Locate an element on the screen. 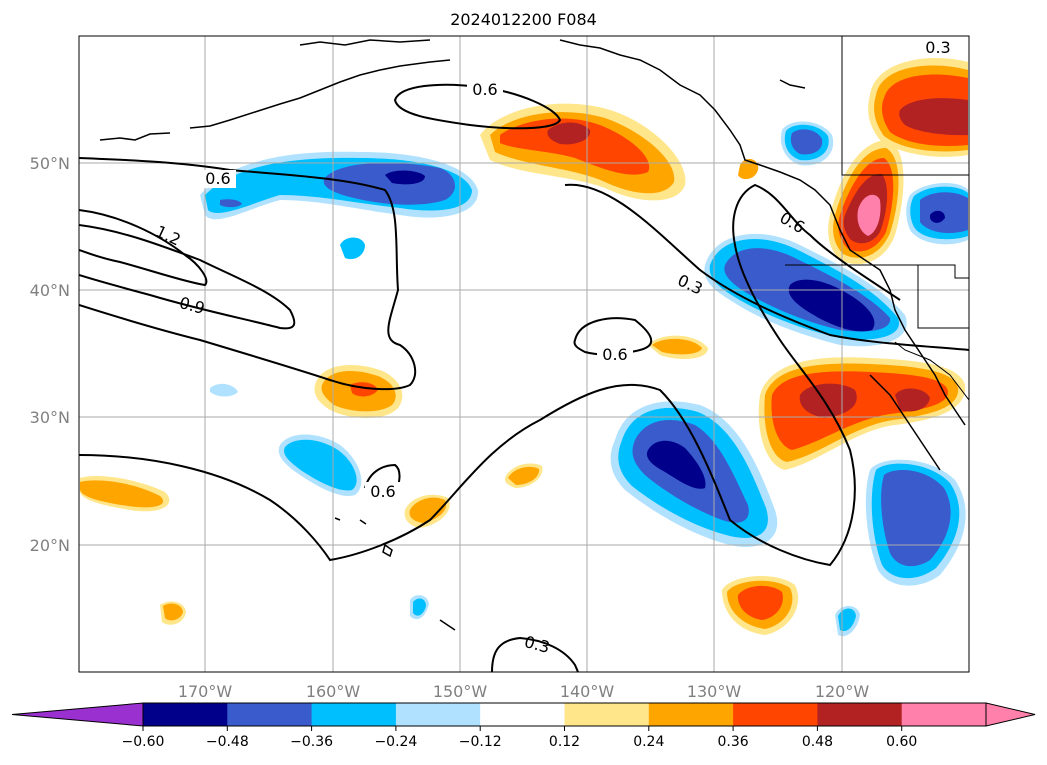 This screenshot has height=765, width=1047. colorbar-tick-label: −0.24 is located at coordinates (395, 742).